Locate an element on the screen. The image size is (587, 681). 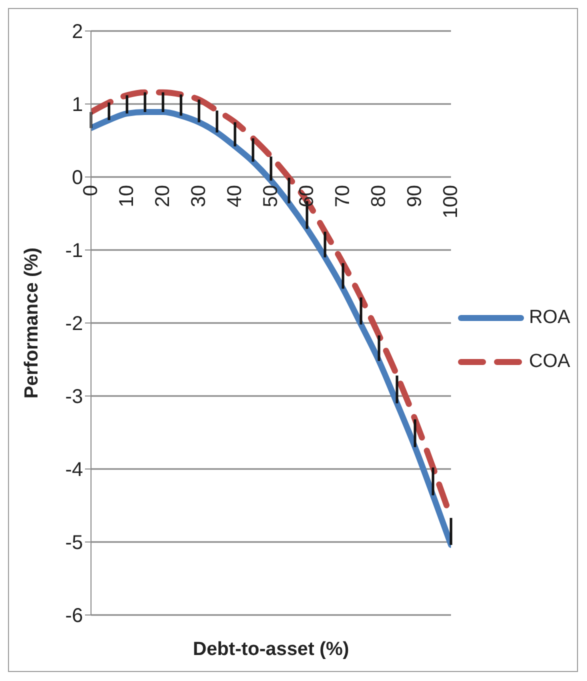
x-tick-label: 70 is located at coordinates (343, 196).